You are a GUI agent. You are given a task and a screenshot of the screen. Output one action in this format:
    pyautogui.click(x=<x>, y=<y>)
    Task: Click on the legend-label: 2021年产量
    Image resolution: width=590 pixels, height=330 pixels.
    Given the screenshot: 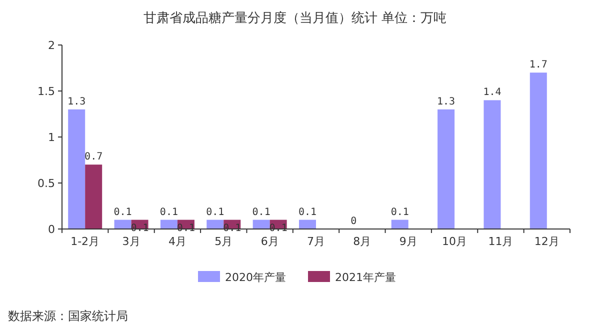 What is the action you would take?
    pyautogui.click(x=365, y=277)
    